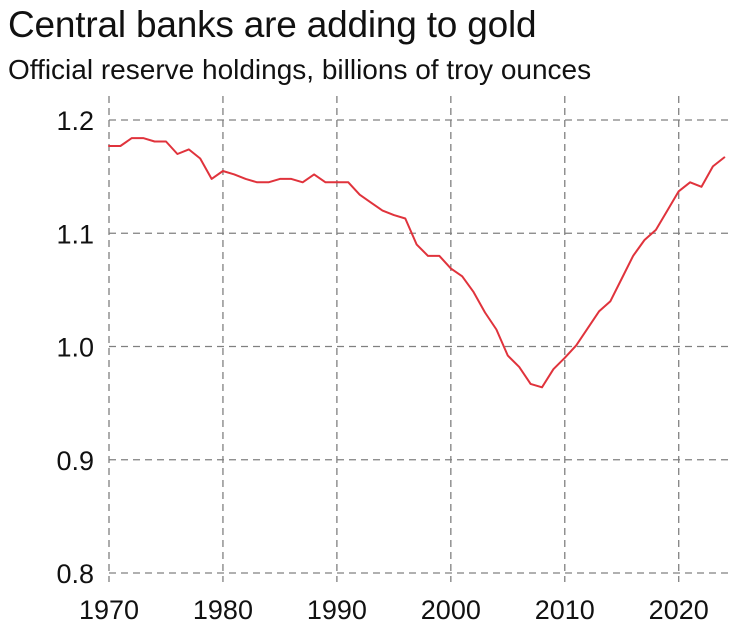 The width and height of the screenshot is (743, 629). I want to click on y-tick-label: 1.2, so click(75, 121).